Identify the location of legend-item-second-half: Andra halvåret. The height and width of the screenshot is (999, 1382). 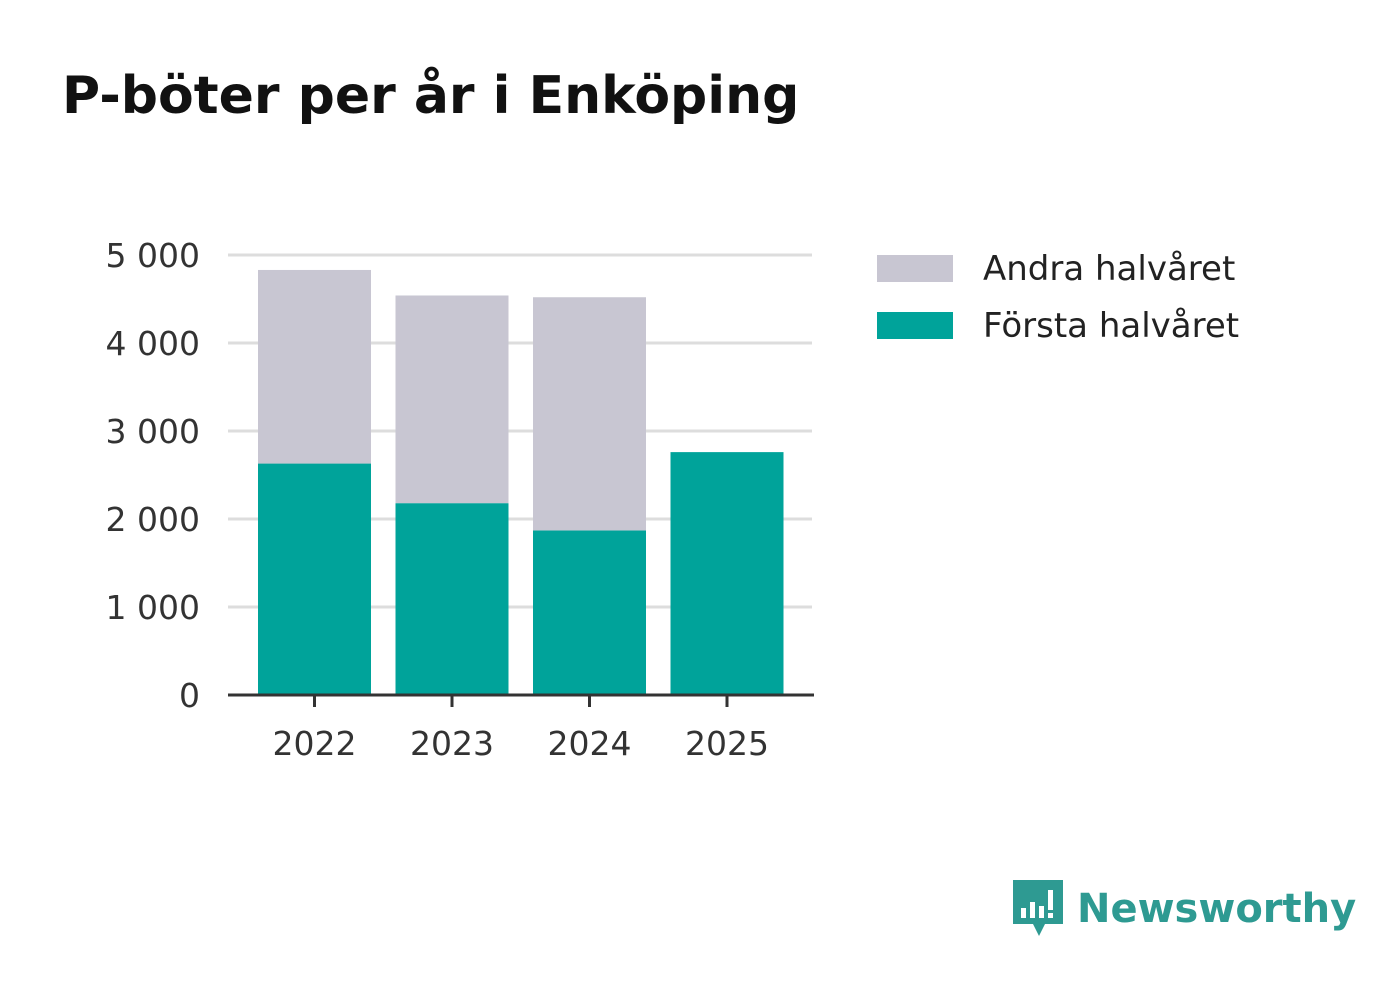
(1058, 268).